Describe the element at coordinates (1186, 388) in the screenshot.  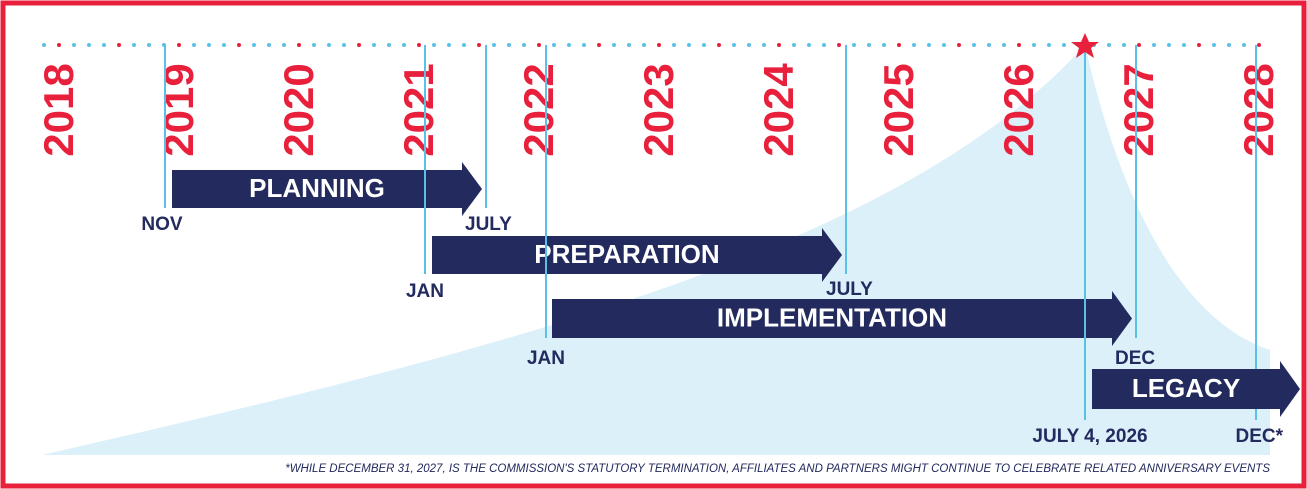
I see `phase-label: LEGACY` at that location.